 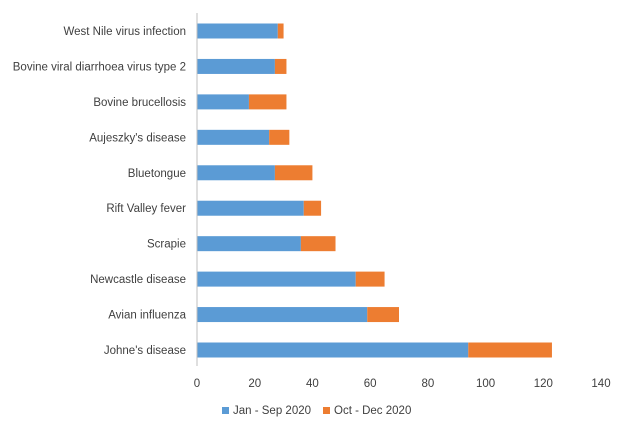 I want to click on x-tick-label: 20, so click(x=254, y=384).